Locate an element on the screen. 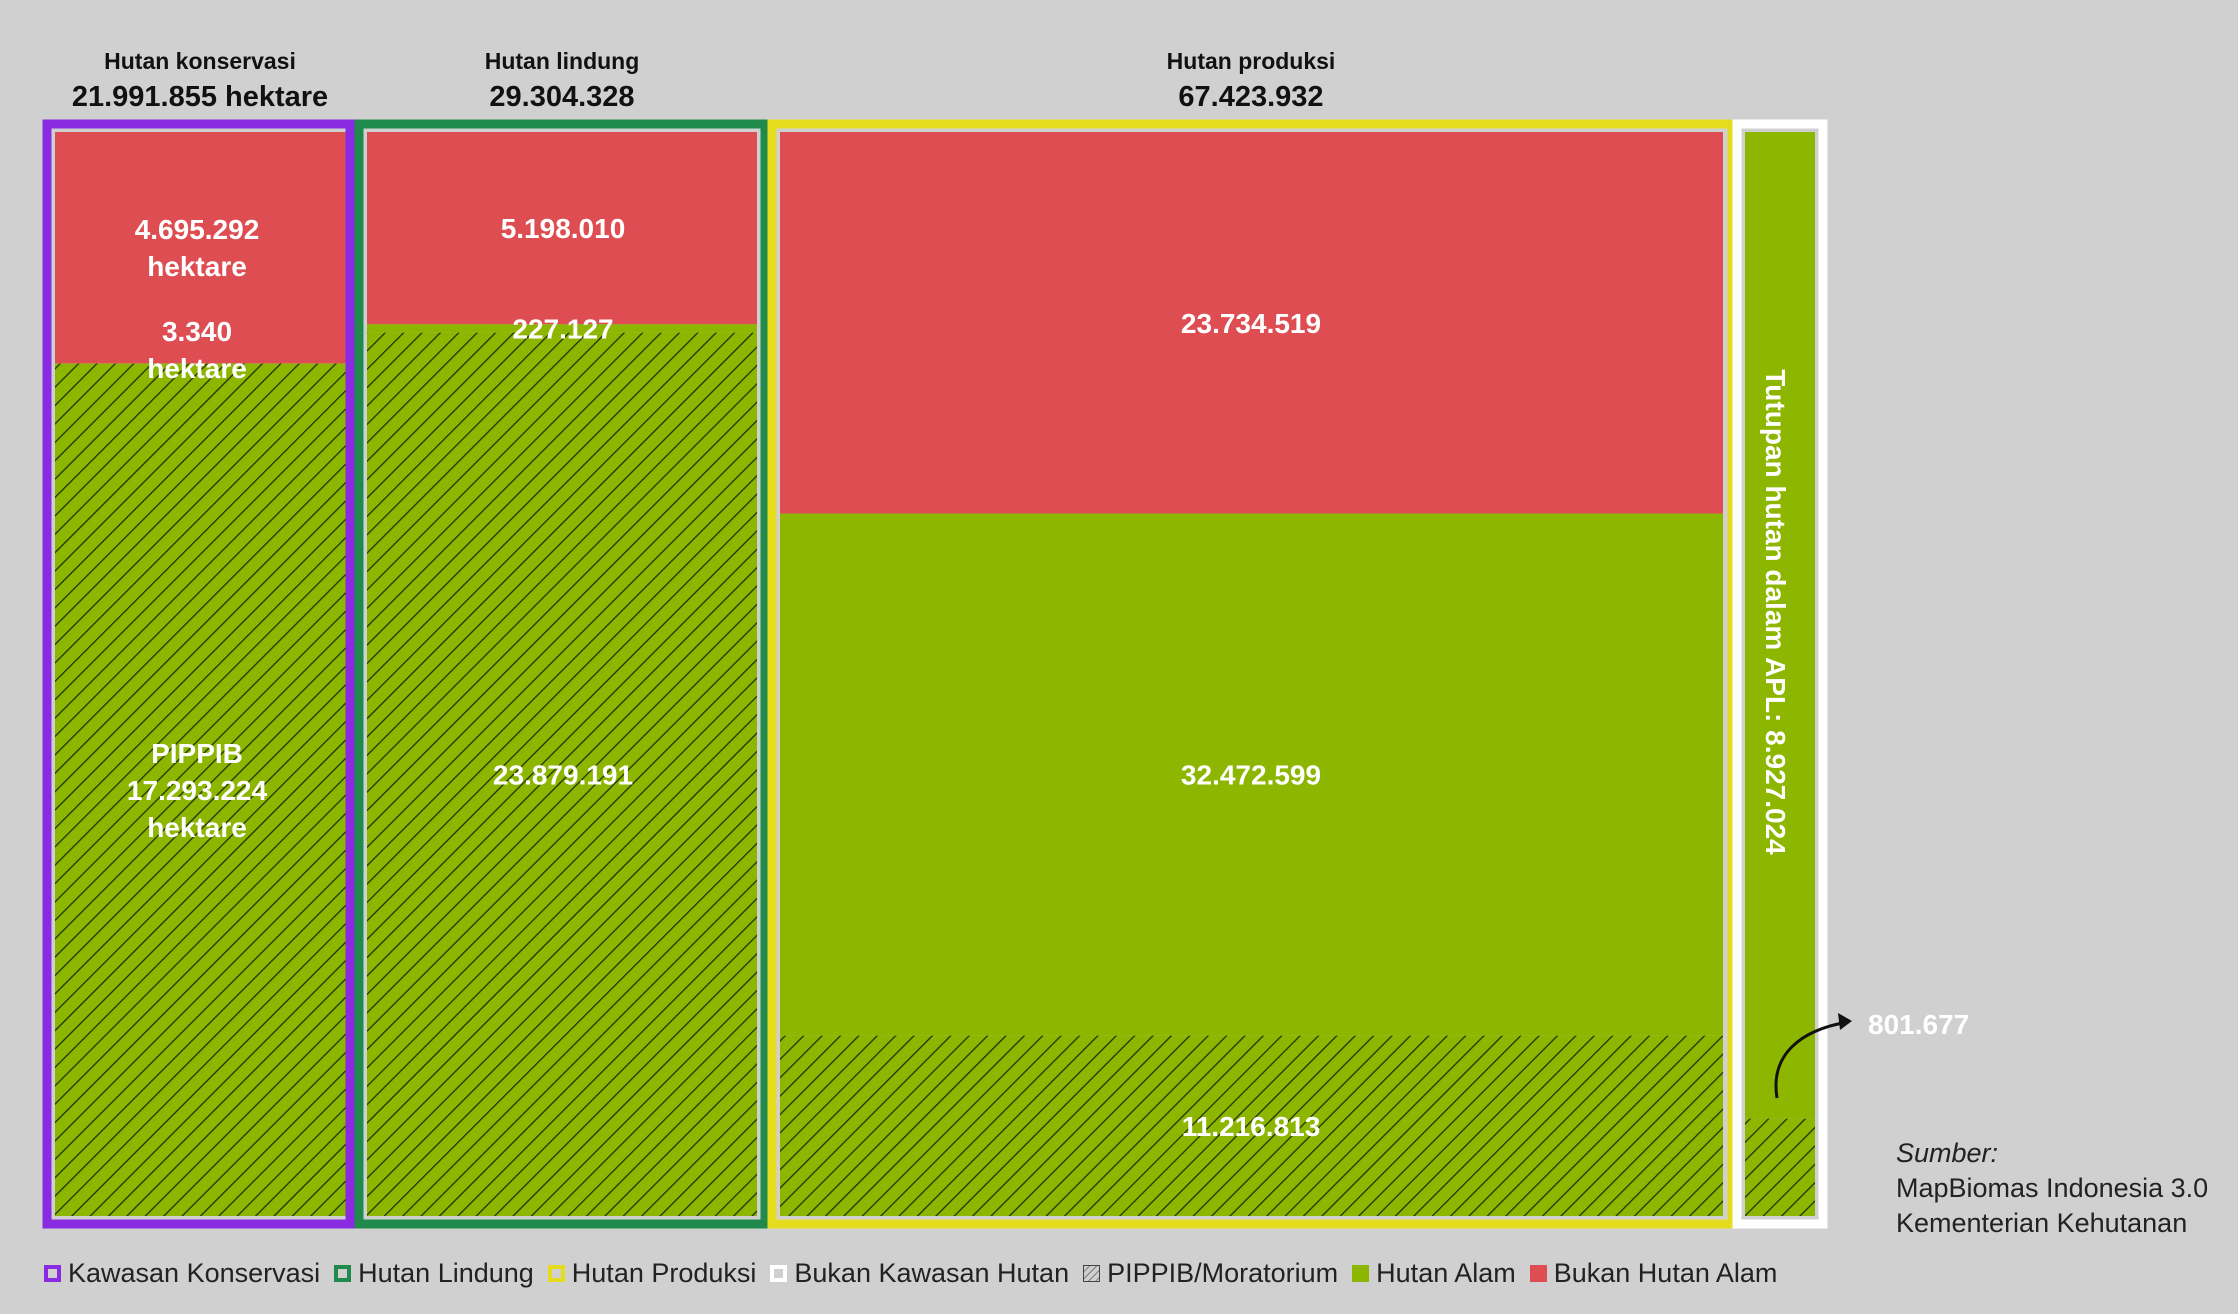 The height and width of the screenshot is (1314, 2238). column-title-konservasi: Hutan konservasi 21.991.855 hektare is located at coordinates (200, 81).